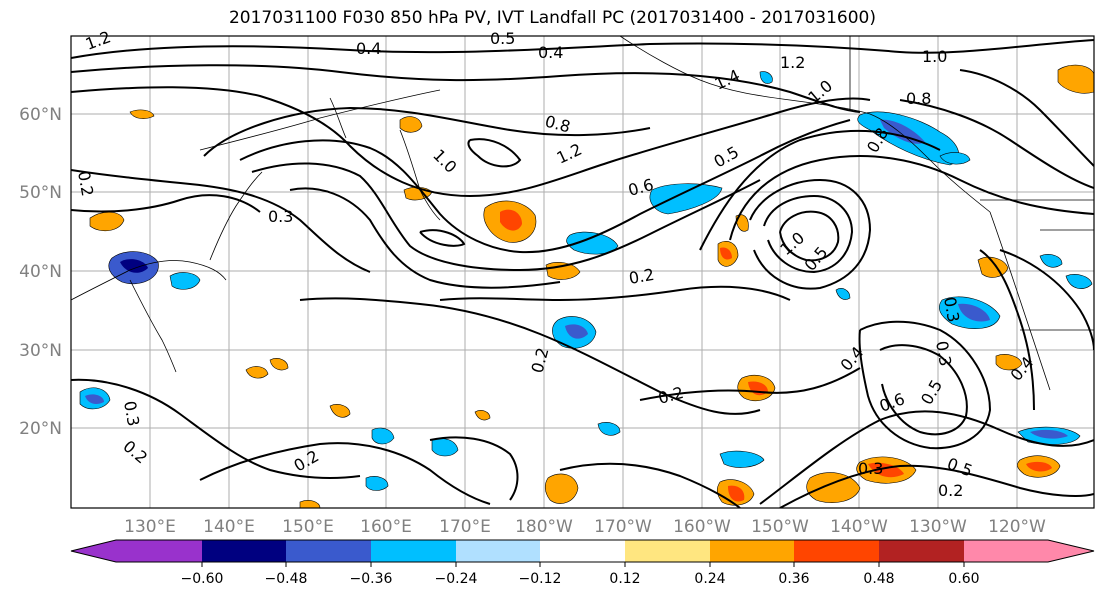 The width and height of the screenshot is (1105, 601). I want to click on lon-label: 180°W, so click(544, 527).